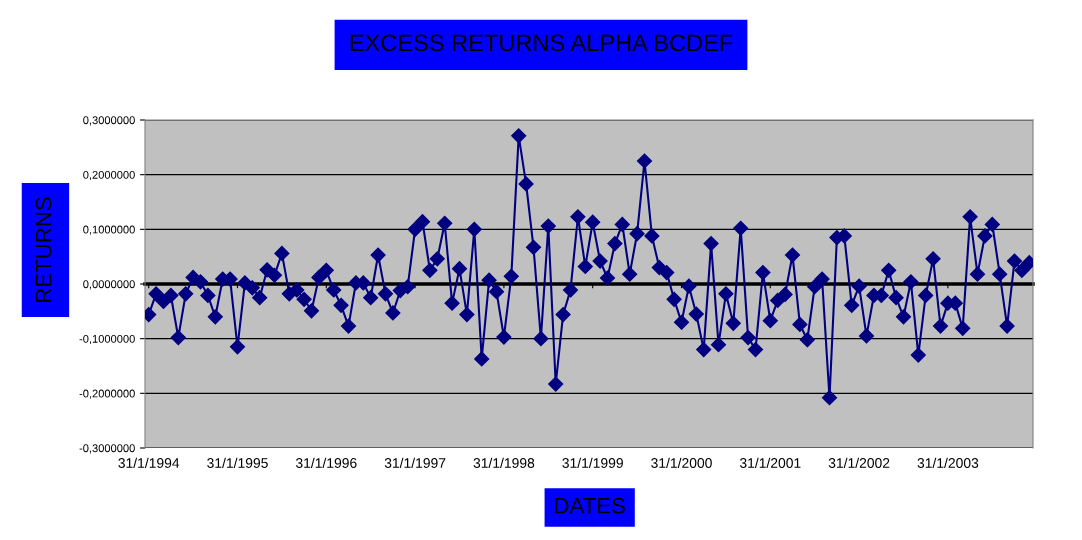  I want to click on x-tick-label: 31/1/1999, so click(592, 462).